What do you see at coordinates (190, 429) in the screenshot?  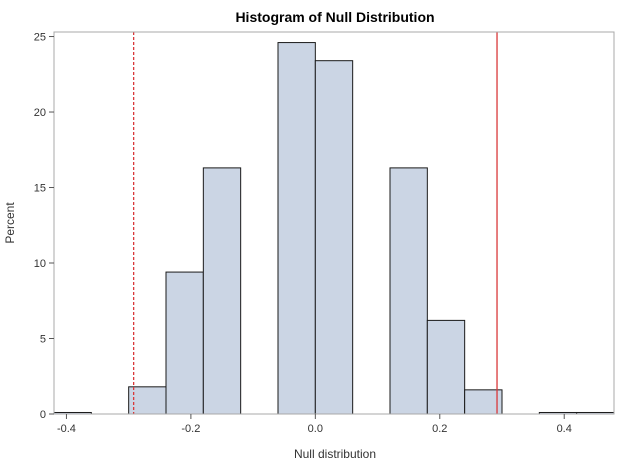 I see `x-tick-label: -0.2` at bounding box center [190, 429].